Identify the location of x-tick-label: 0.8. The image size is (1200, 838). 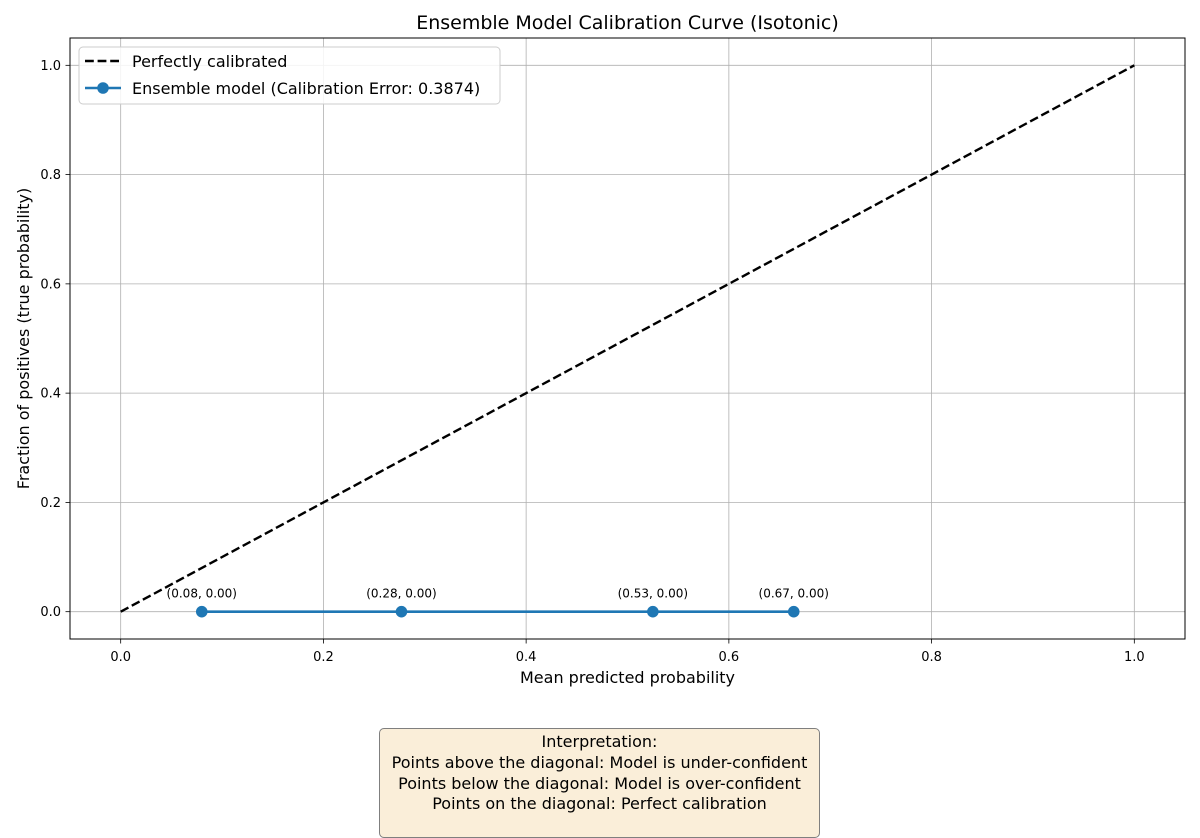
(931, 657).